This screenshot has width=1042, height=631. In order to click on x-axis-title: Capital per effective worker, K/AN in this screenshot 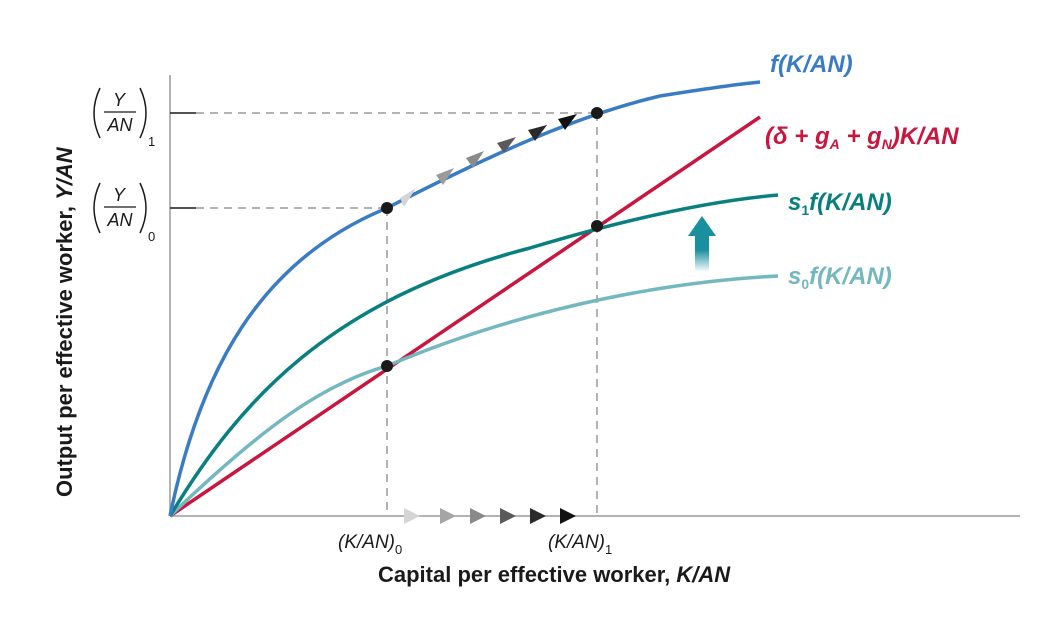, I will do `click(554, 574)`.